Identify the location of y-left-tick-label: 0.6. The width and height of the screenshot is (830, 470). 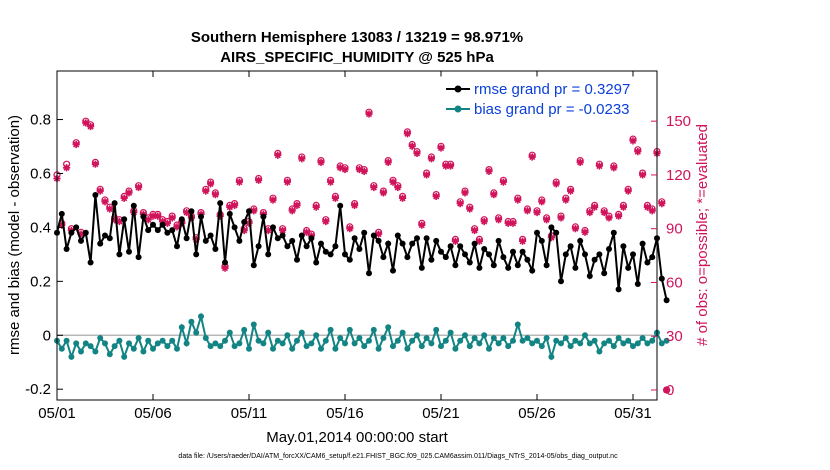
(40, 173).